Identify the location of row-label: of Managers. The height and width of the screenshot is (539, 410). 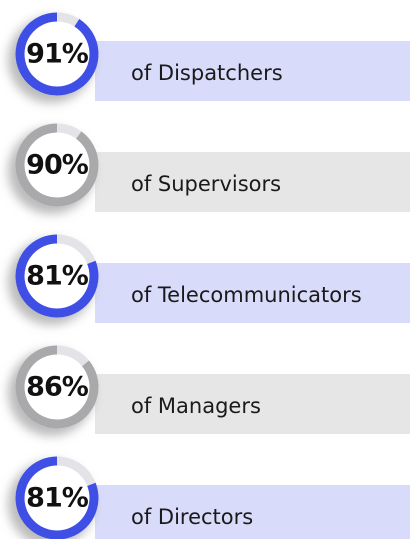
(196, 406).